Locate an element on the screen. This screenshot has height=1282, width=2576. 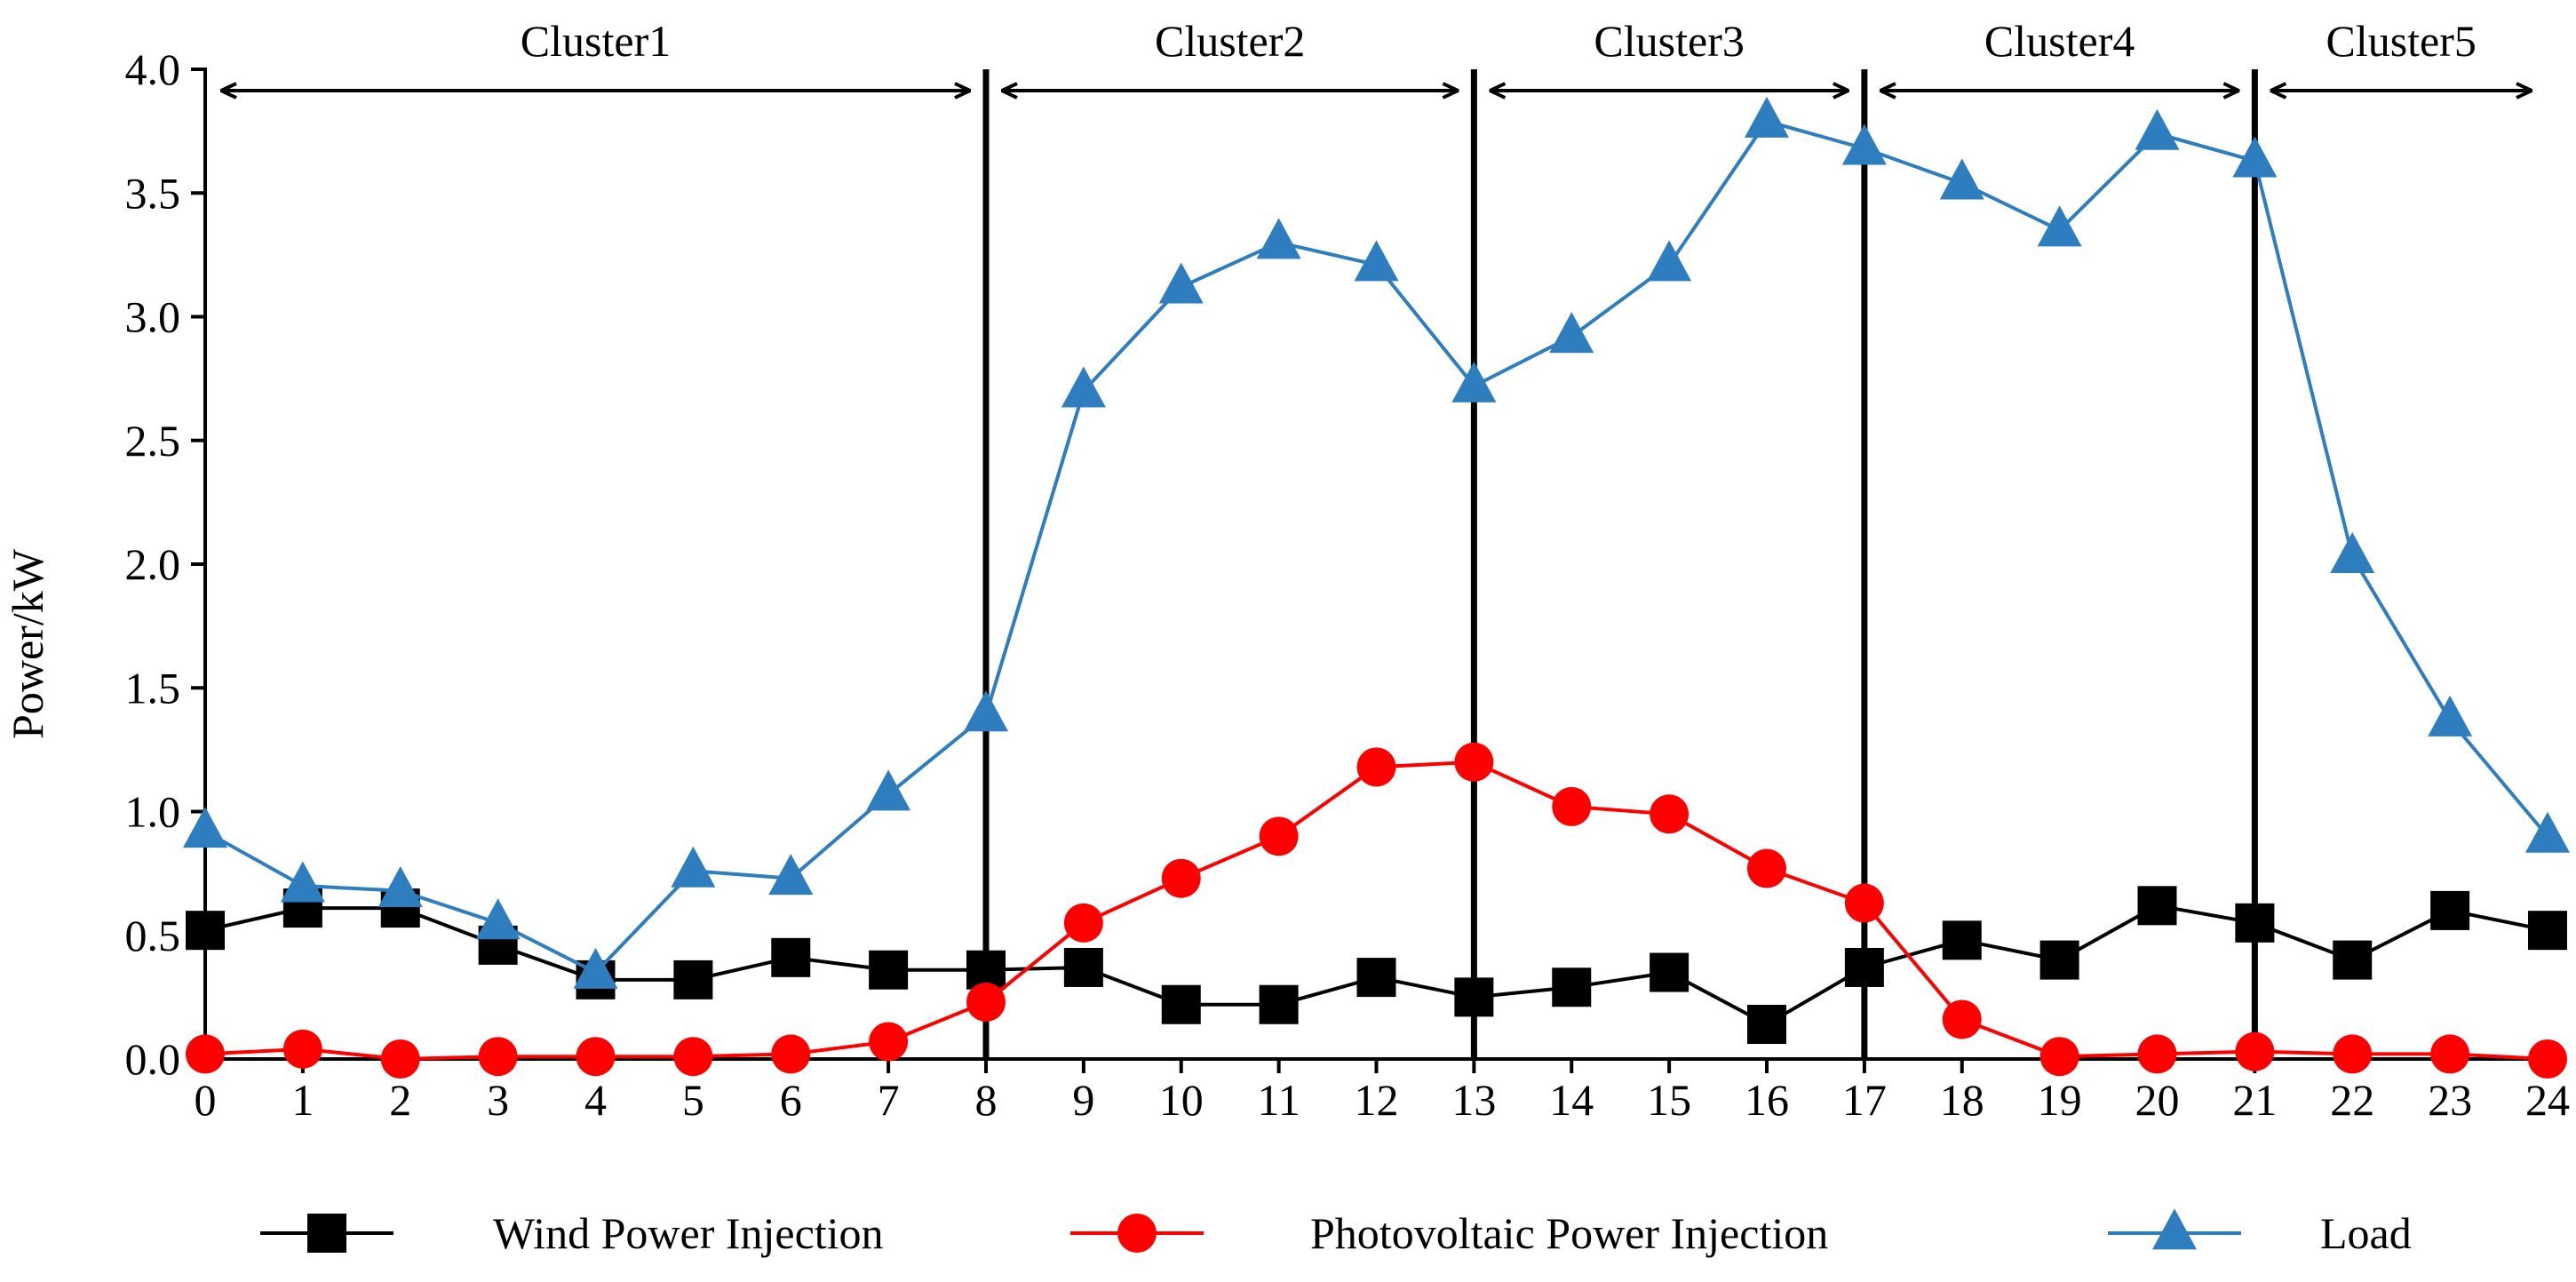
x-tick-label: 18 is located at coordinates (1962, 1100).